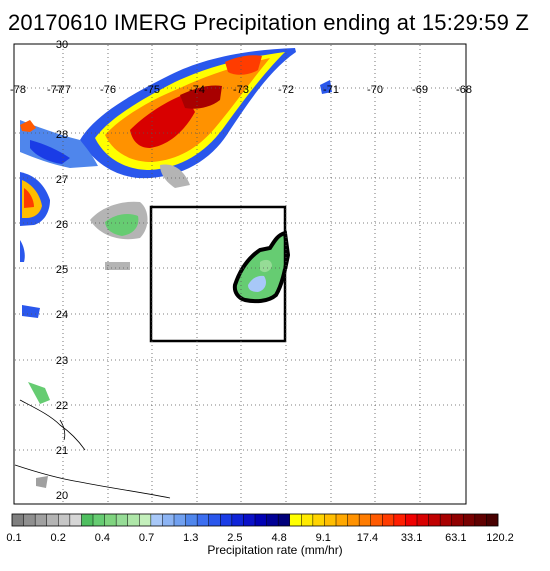 The width and height of the screenshot is (550, 571). I want to click on colorbar-label: Precipitation rate (mm/hr), so click(275, 550).